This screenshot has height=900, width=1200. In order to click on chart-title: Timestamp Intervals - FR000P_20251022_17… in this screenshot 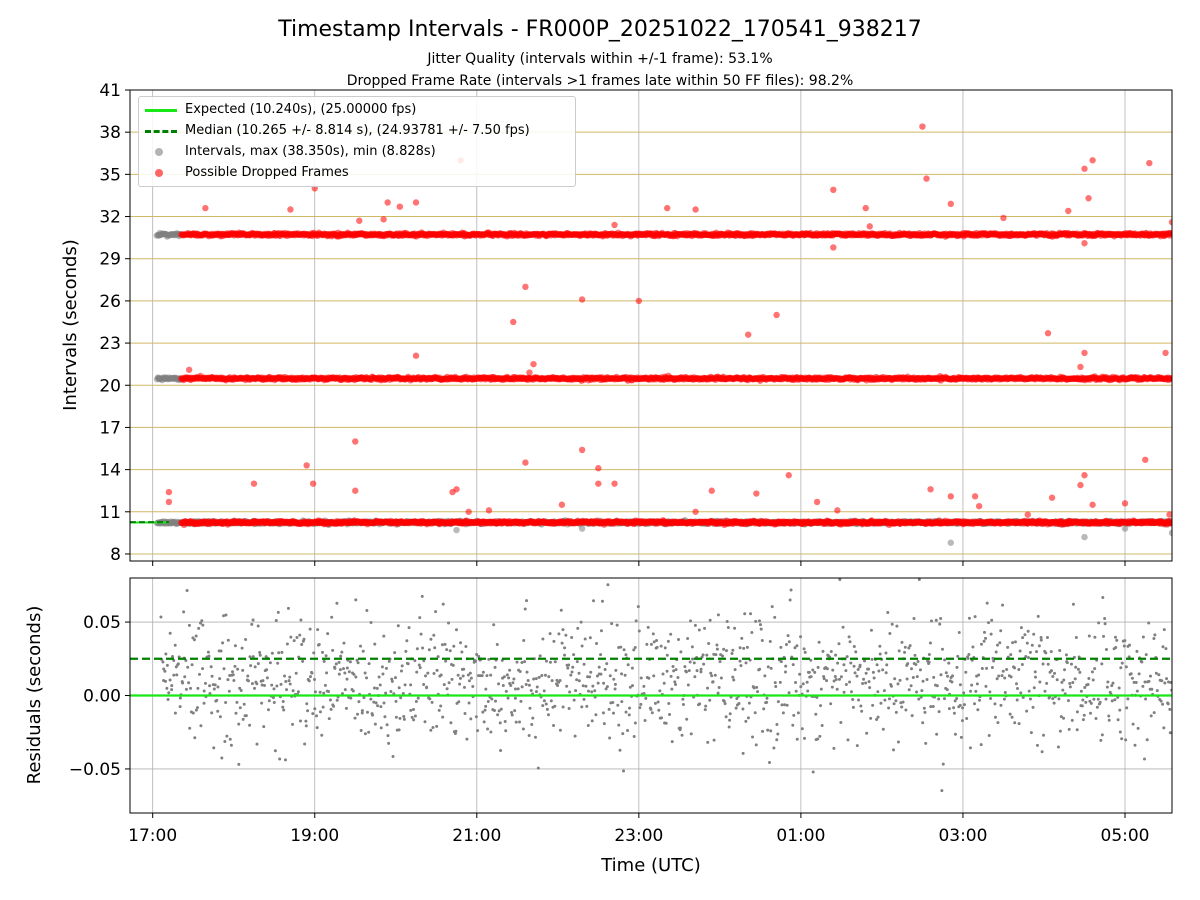, I will do `click(599, 29)`.